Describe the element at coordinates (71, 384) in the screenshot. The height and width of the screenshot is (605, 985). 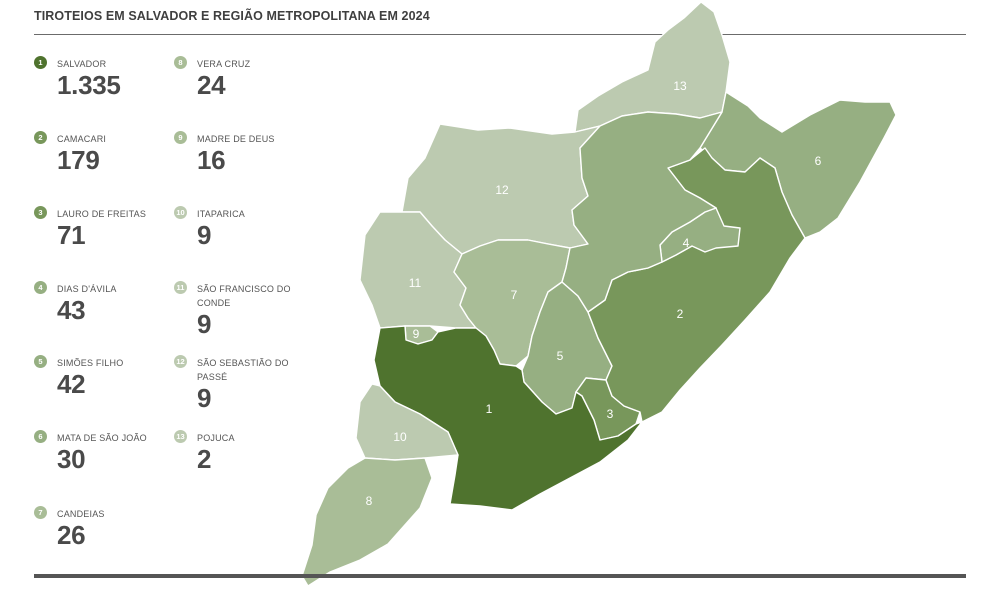
I see `legend-value: 42` at that location.